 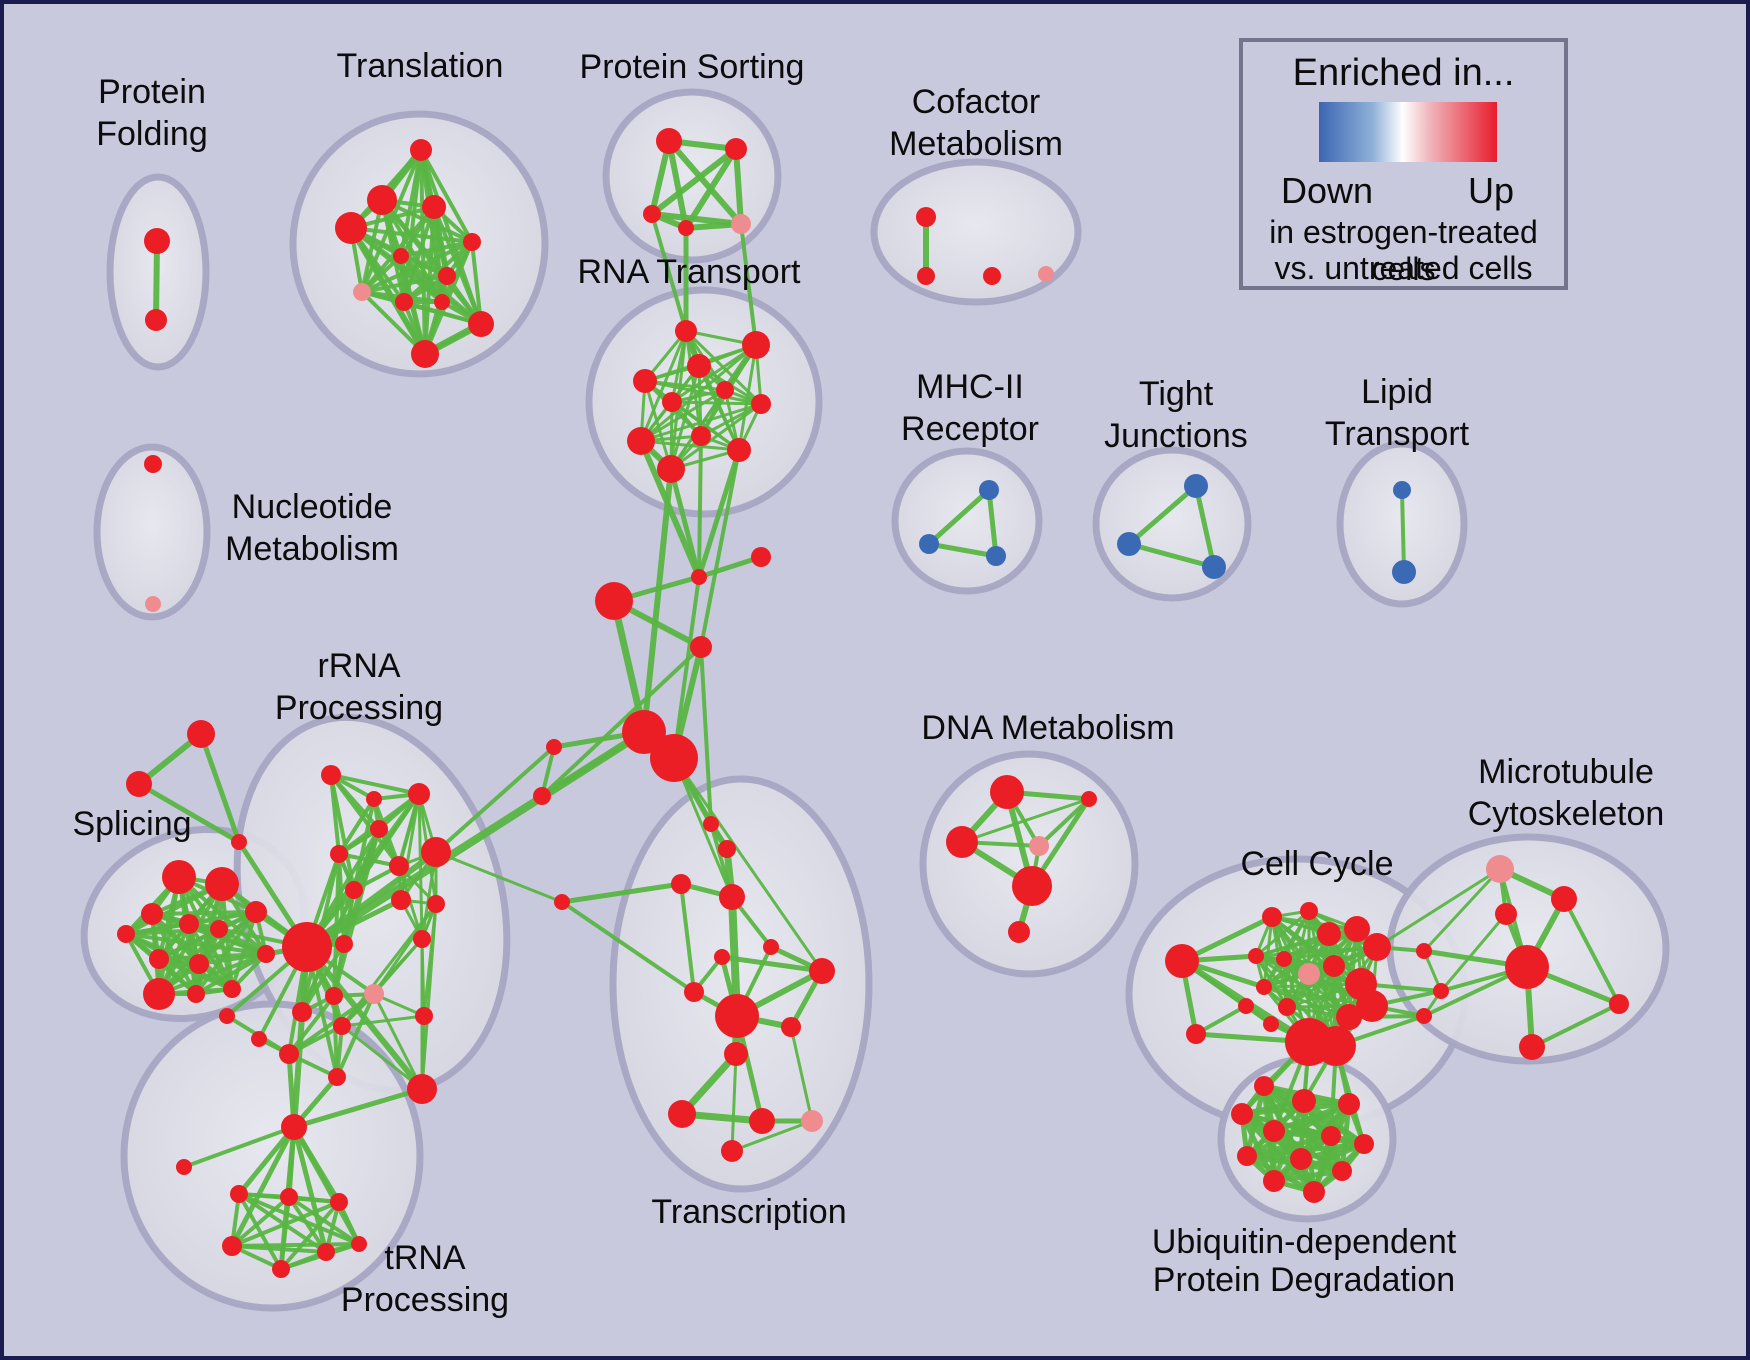 I want to click on network-node-m0, so click(x=989, y=490).